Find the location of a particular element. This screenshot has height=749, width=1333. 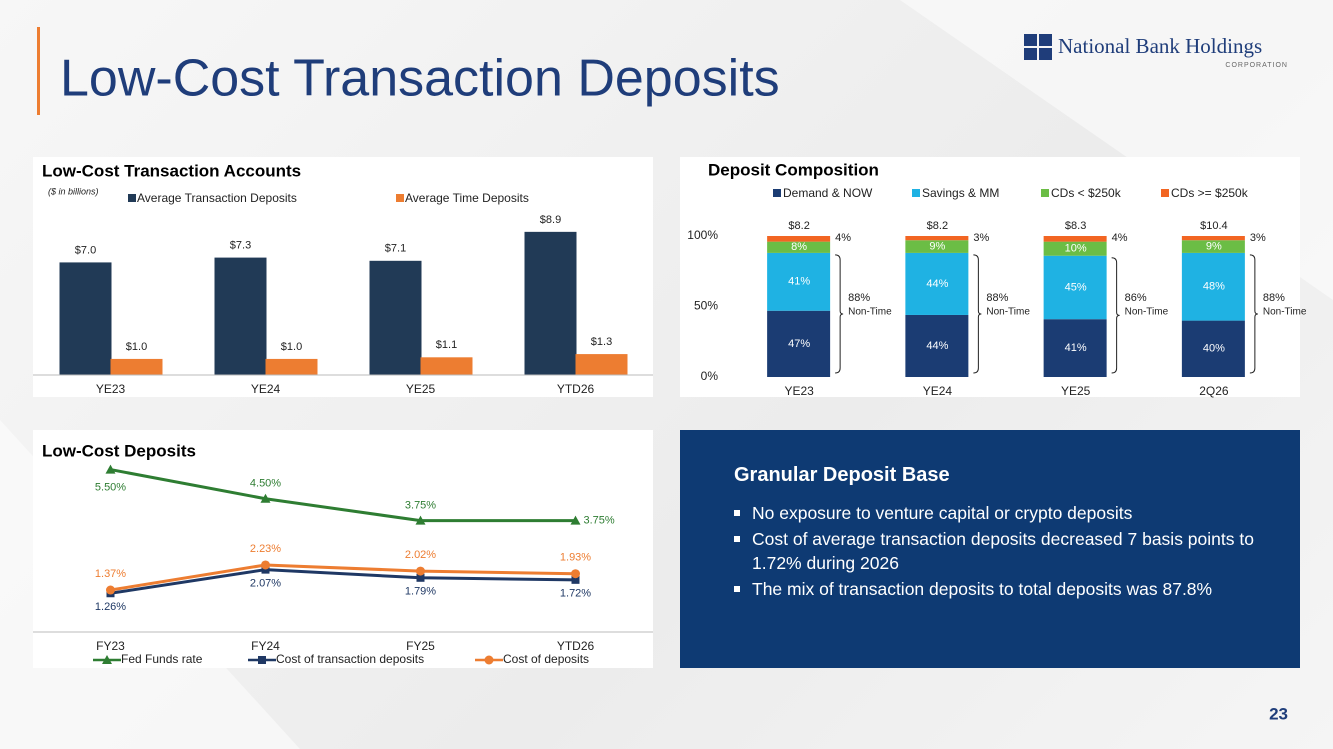

legend-label: Cost of deposits is located at coordinates (546, 659).